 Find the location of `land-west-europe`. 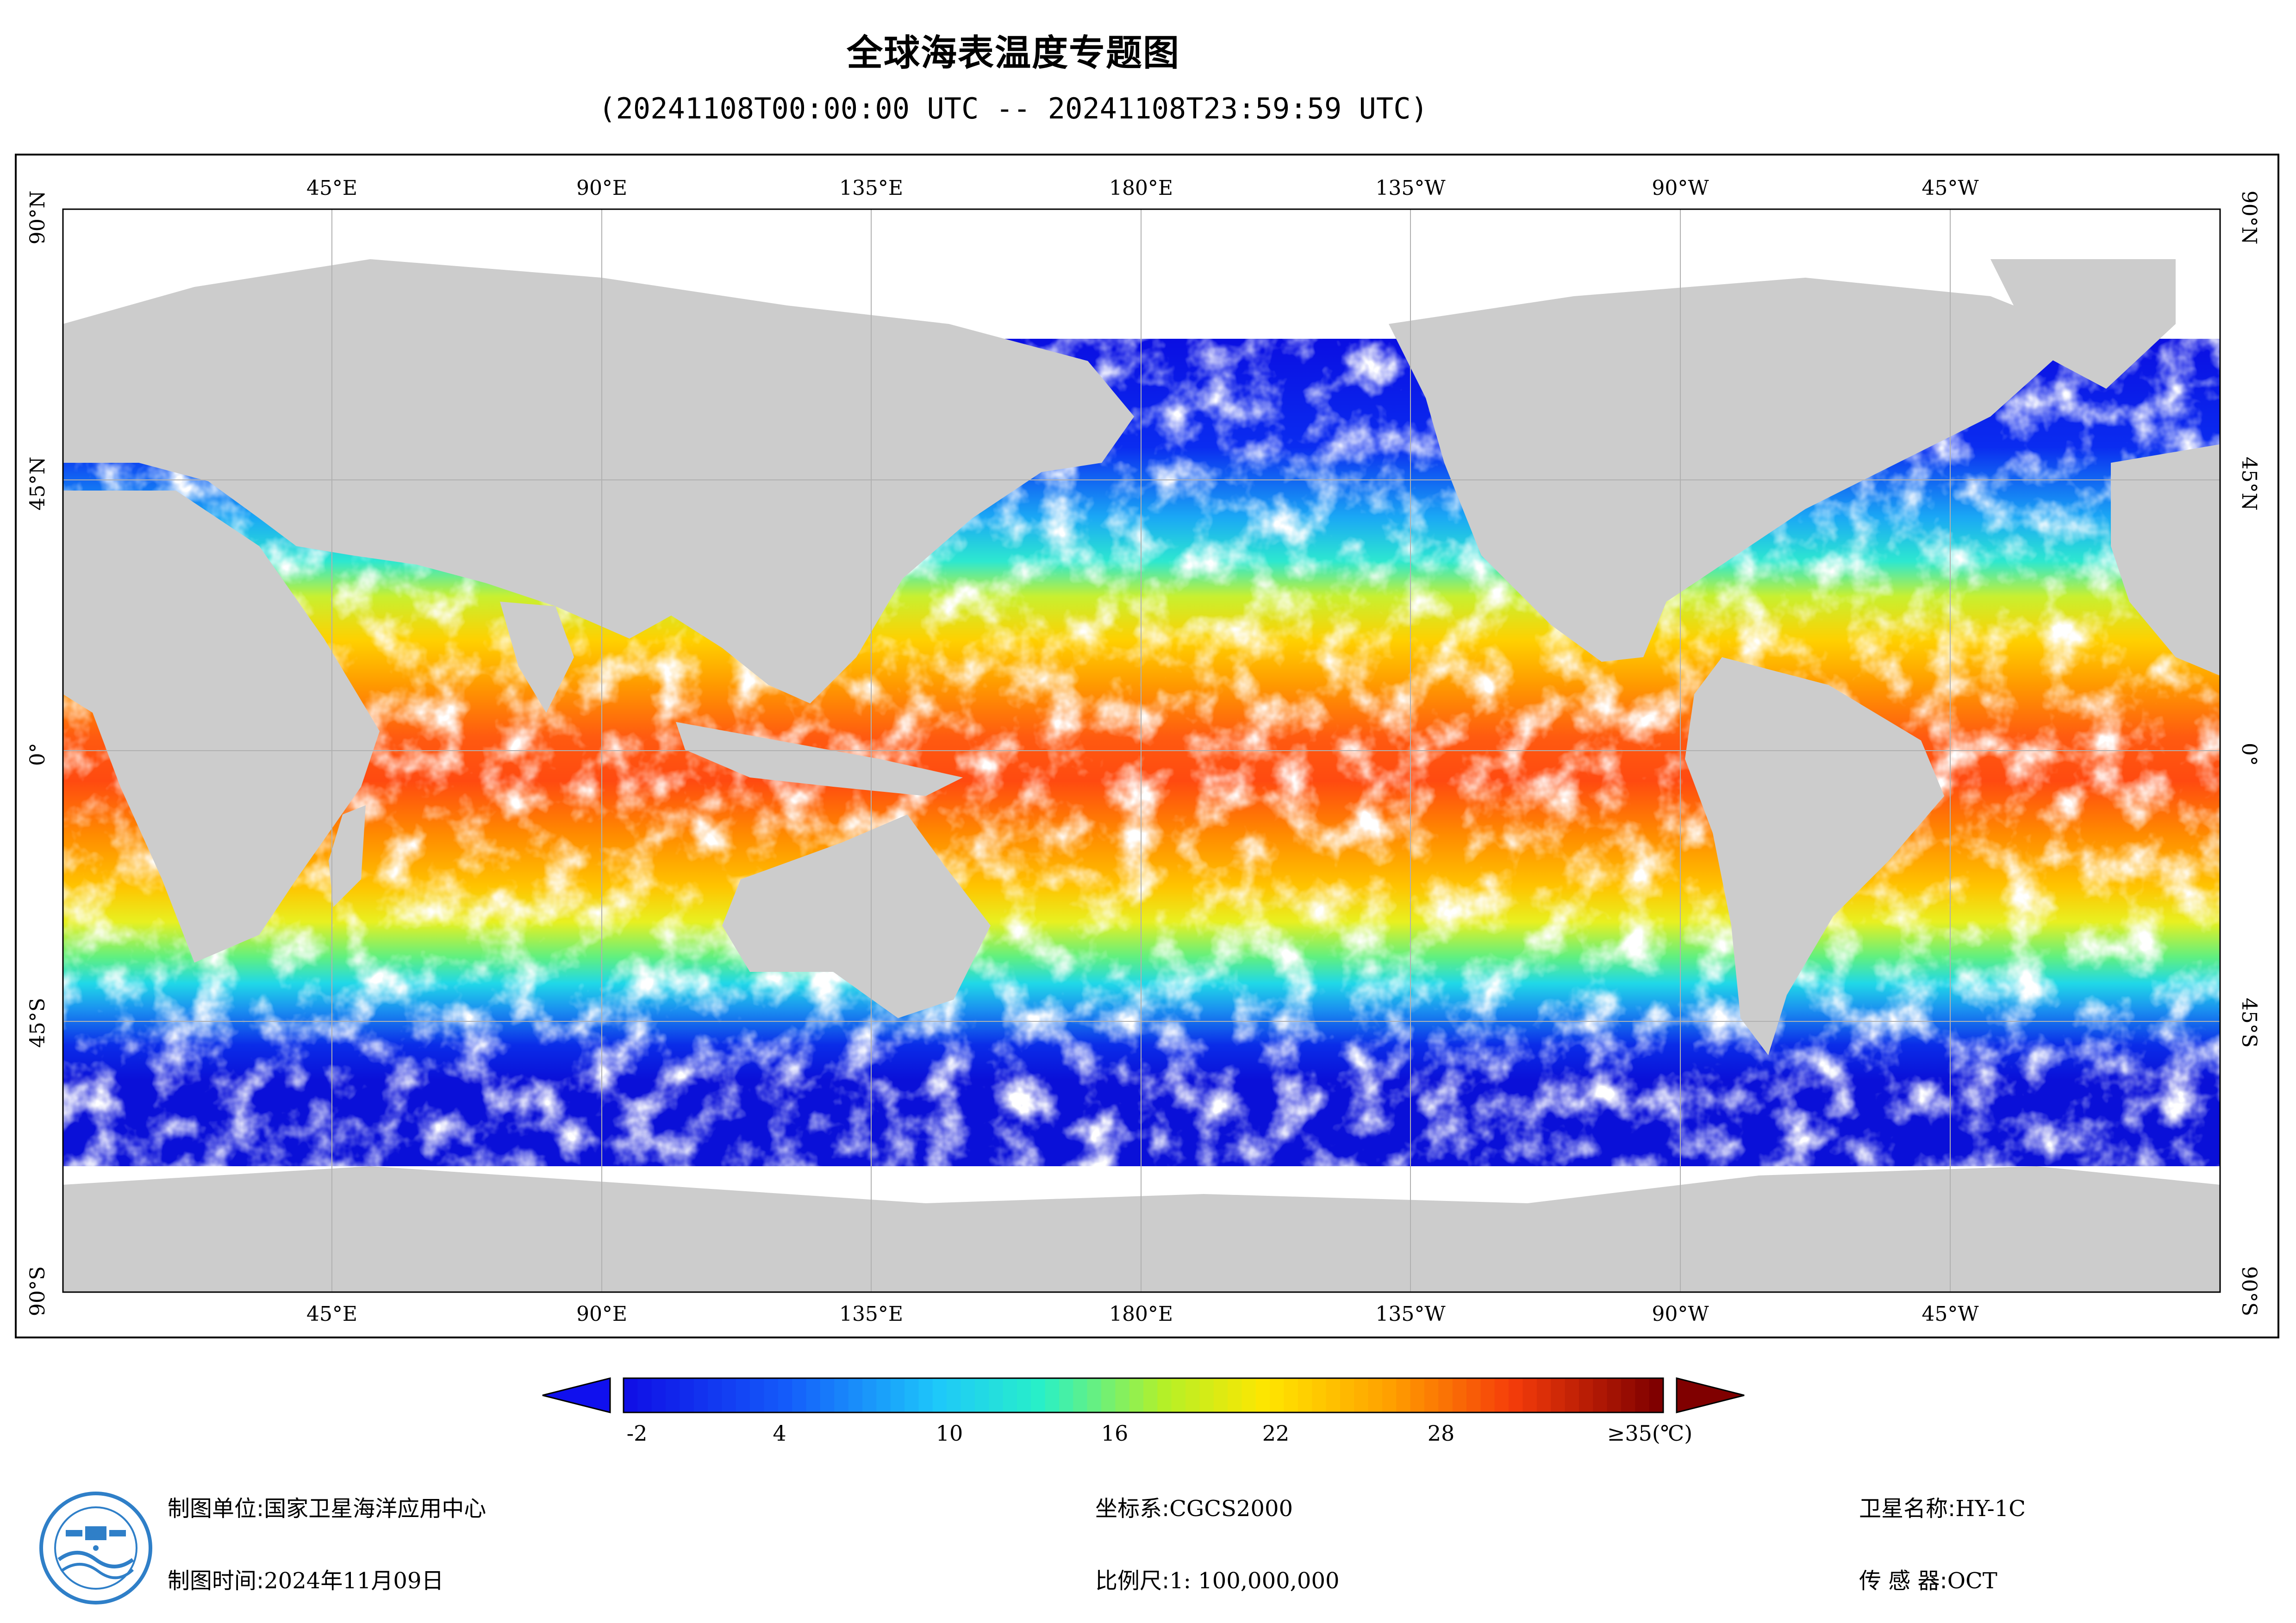

land-west-europe is located at coordinates (2165, 560).